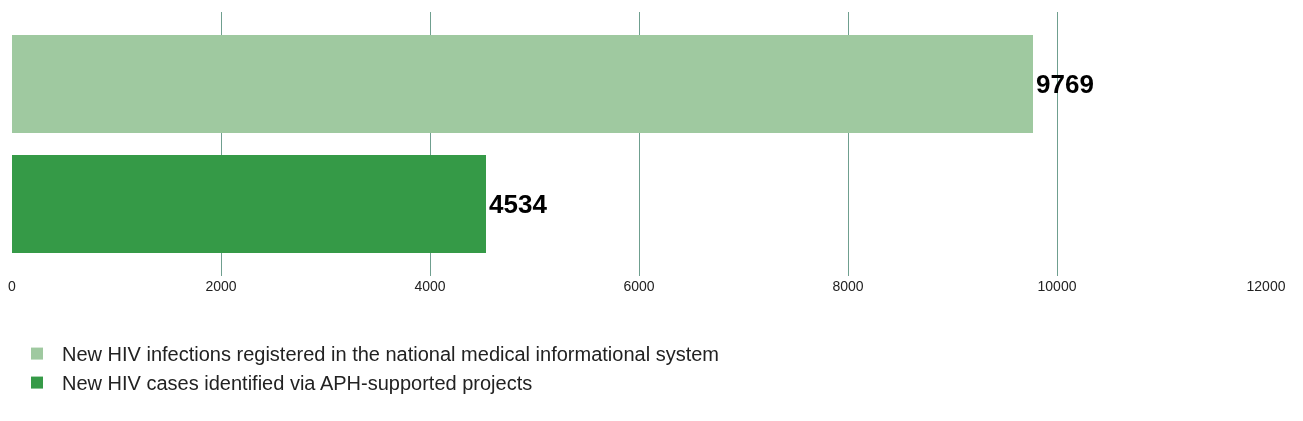 This screenshot has width=1303, height=421. I want to click on legend-label: New HIV cases identified via APH-supported projects, so click(297, 383).